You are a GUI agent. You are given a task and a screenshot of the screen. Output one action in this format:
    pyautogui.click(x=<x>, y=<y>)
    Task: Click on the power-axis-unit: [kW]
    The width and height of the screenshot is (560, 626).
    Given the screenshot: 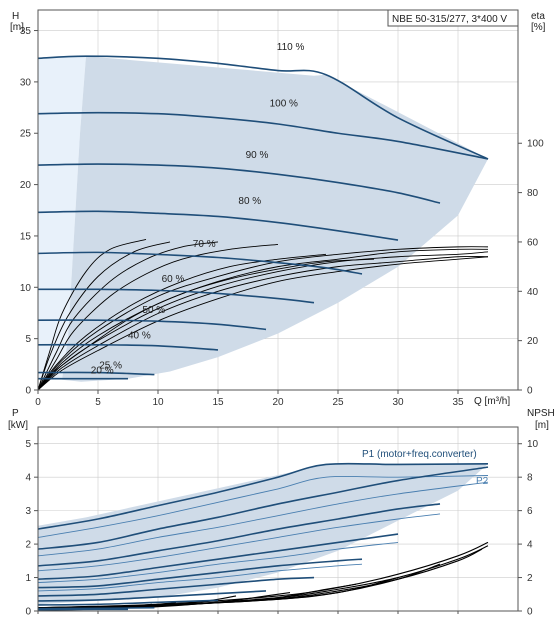 What is the action you would take?
    pyautogui.click(x=18, y=425)
    